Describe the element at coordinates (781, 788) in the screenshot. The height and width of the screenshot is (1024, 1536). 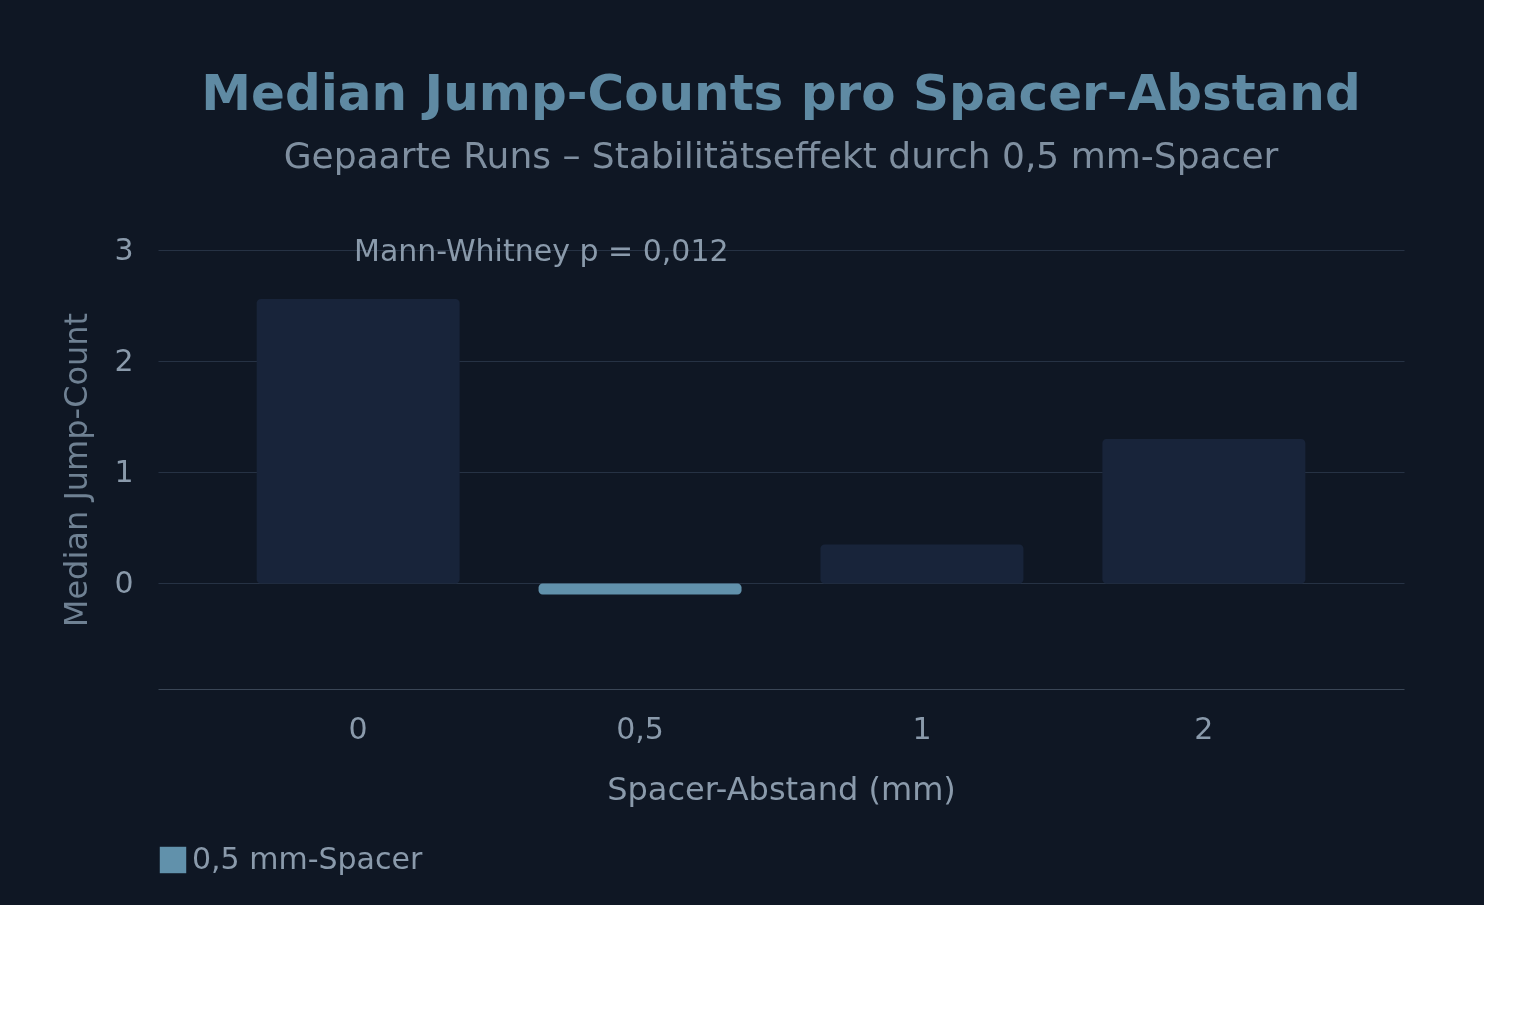
I see `x-axis-title: Spacer-Abstand (mm)` at that location.